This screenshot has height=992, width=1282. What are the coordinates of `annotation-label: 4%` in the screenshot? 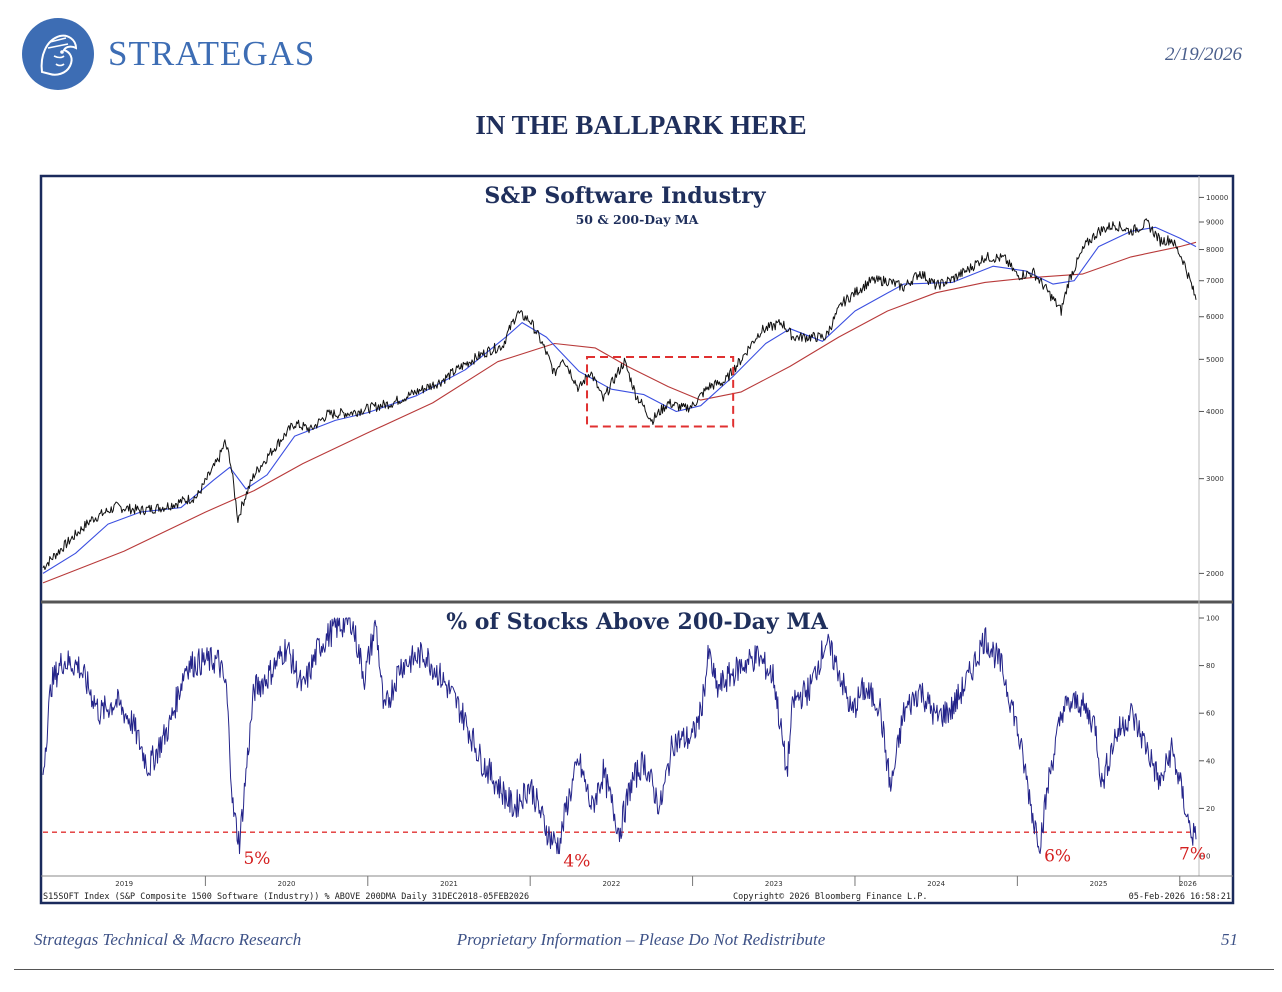 It's located at (576, 861).